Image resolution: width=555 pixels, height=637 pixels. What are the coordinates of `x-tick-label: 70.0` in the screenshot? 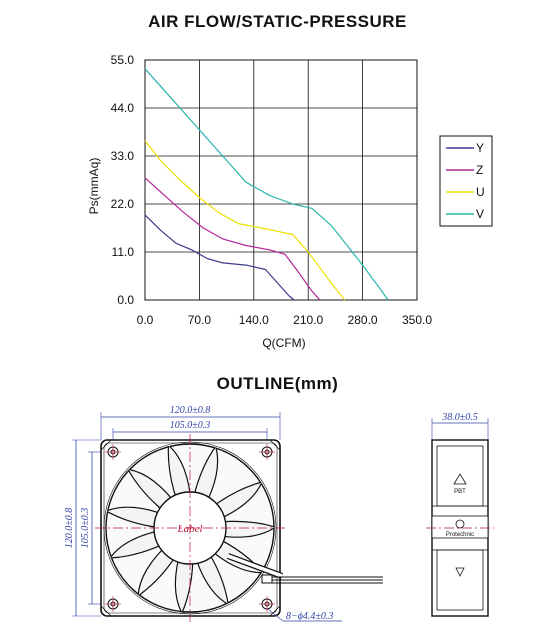 It's located at (200, 320).